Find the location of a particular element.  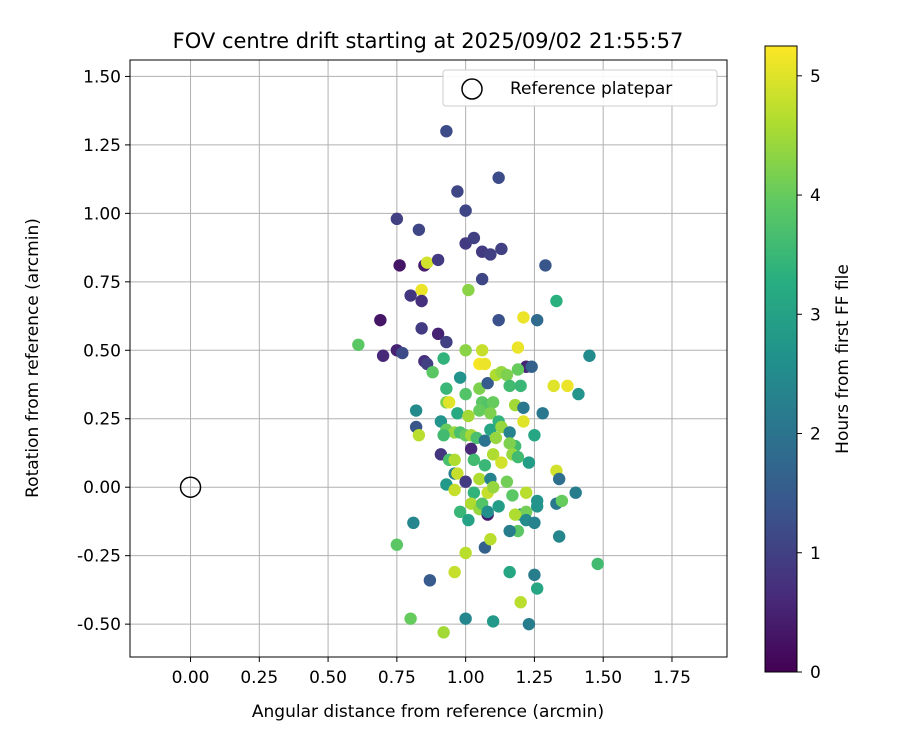

y-axis-label: Rotation from reference (arcmin) is located at coordinates (33, 358).